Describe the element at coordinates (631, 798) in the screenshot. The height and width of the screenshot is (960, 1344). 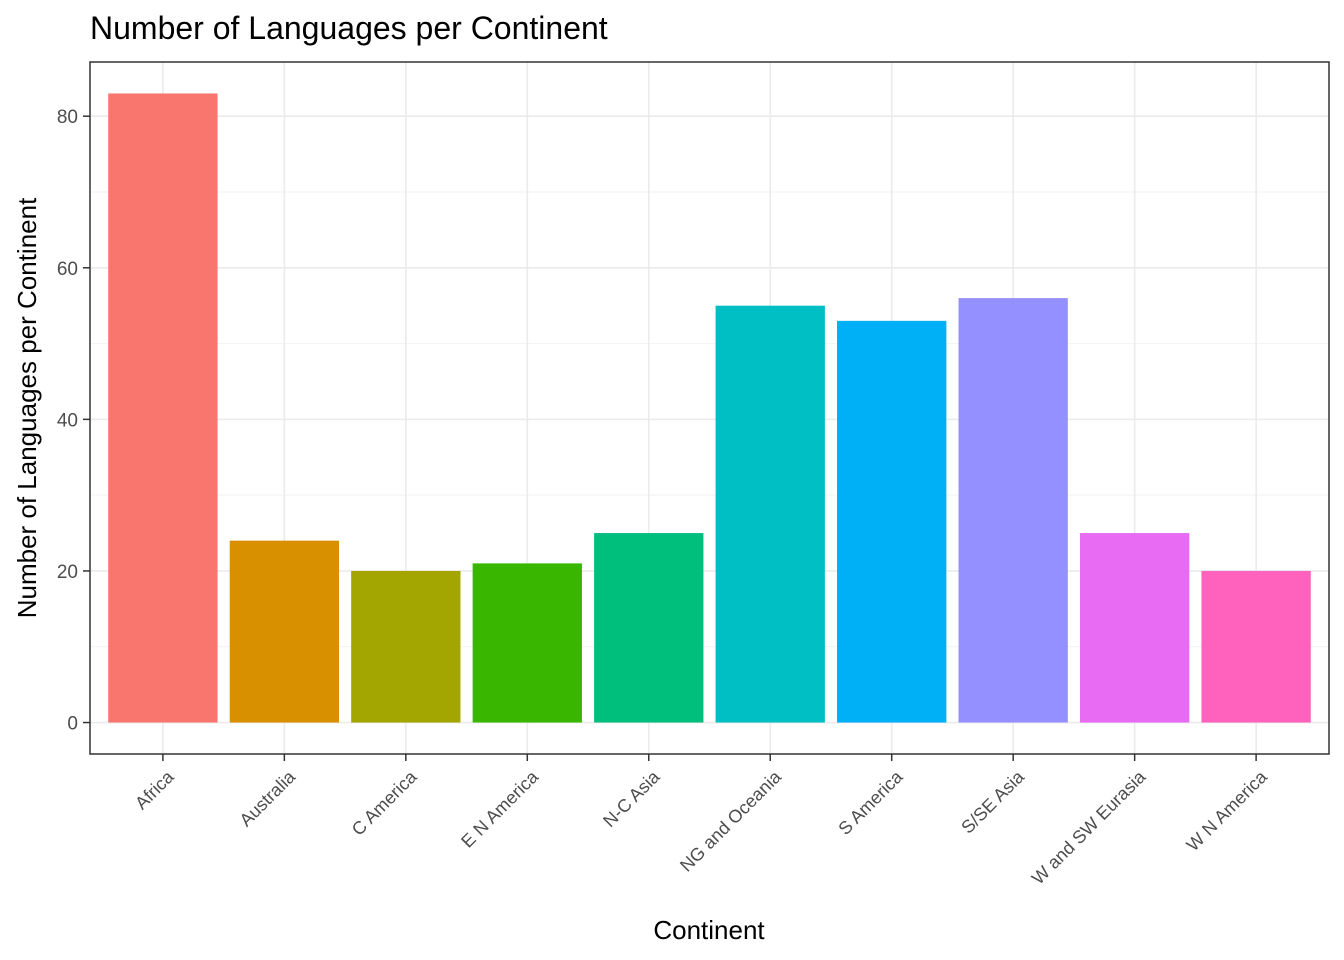
I see `x-tick-label: N-C Asia` at that location.